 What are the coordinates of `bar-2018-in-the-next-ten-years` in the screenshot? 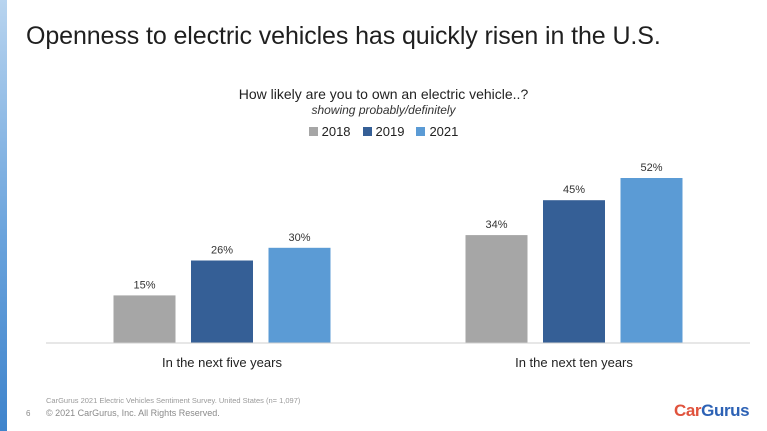 It's located at (496, 289).